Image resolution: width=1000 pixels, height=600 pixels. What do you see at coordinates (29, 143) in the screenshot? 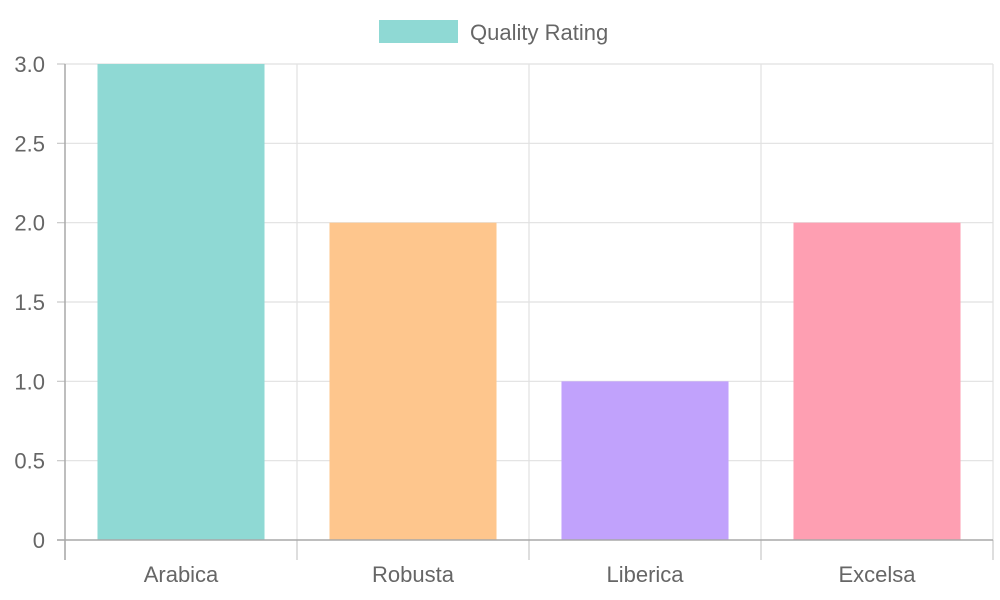
I see `y-tick-label: 2.5` at bounding box center [29, 143].